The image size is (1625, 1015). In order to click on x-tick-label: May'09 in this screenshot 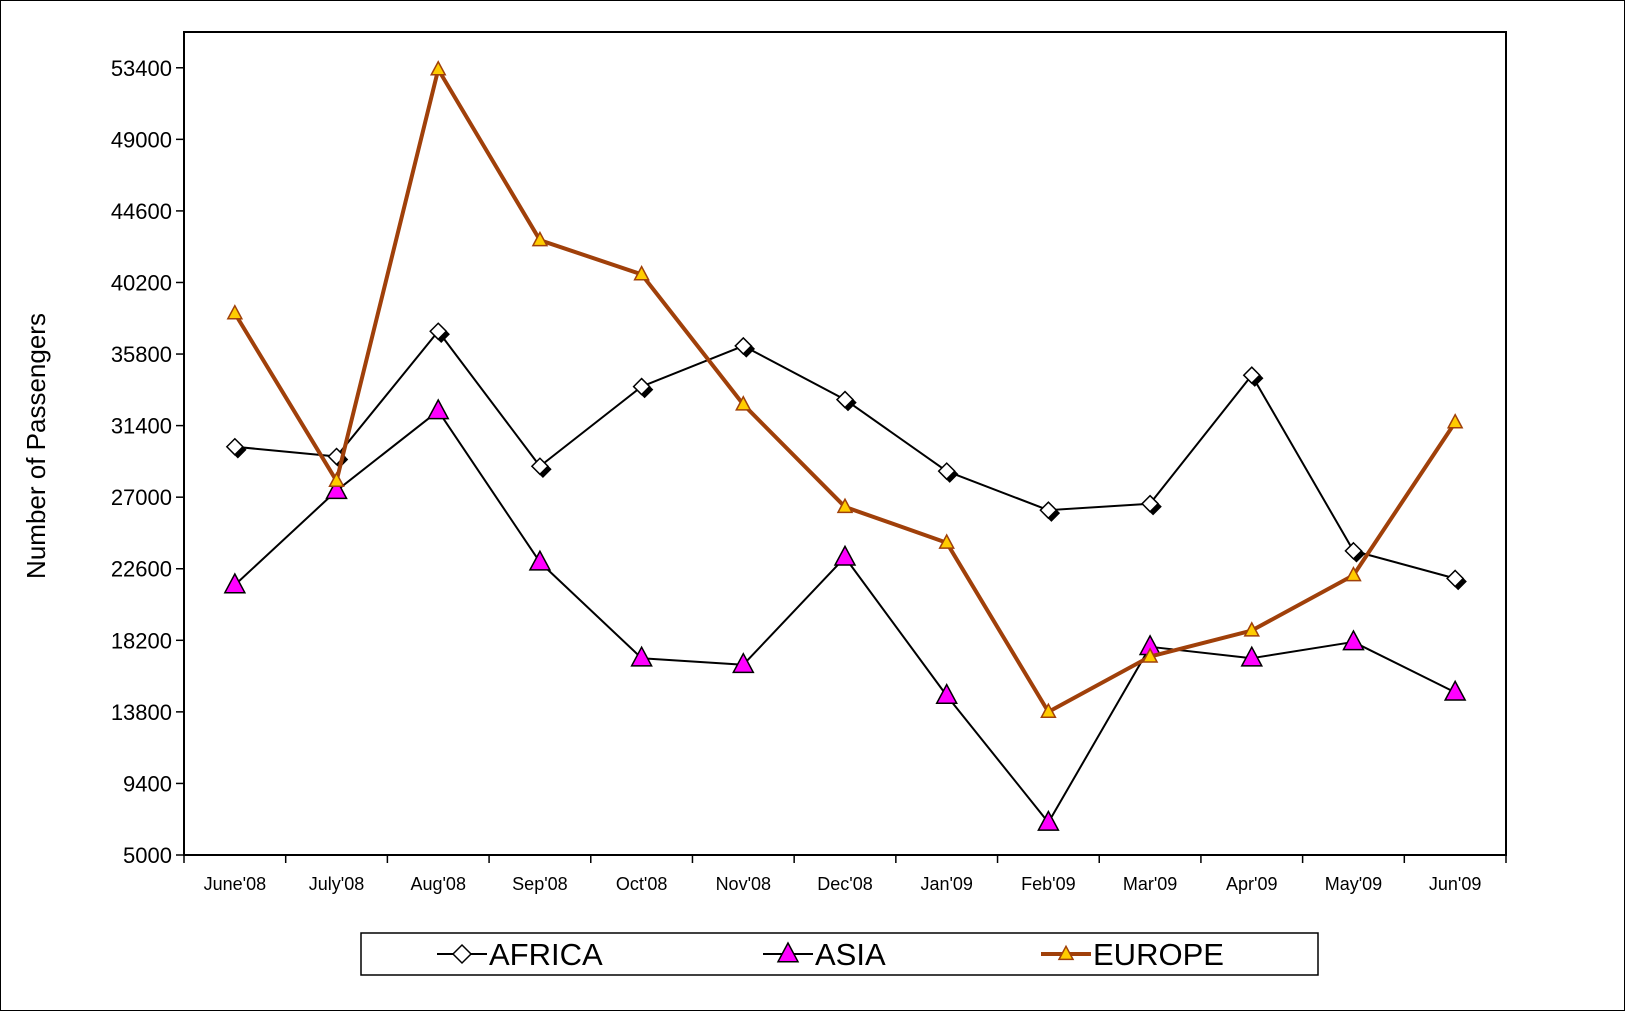, I will do `click(1353, 884)`.